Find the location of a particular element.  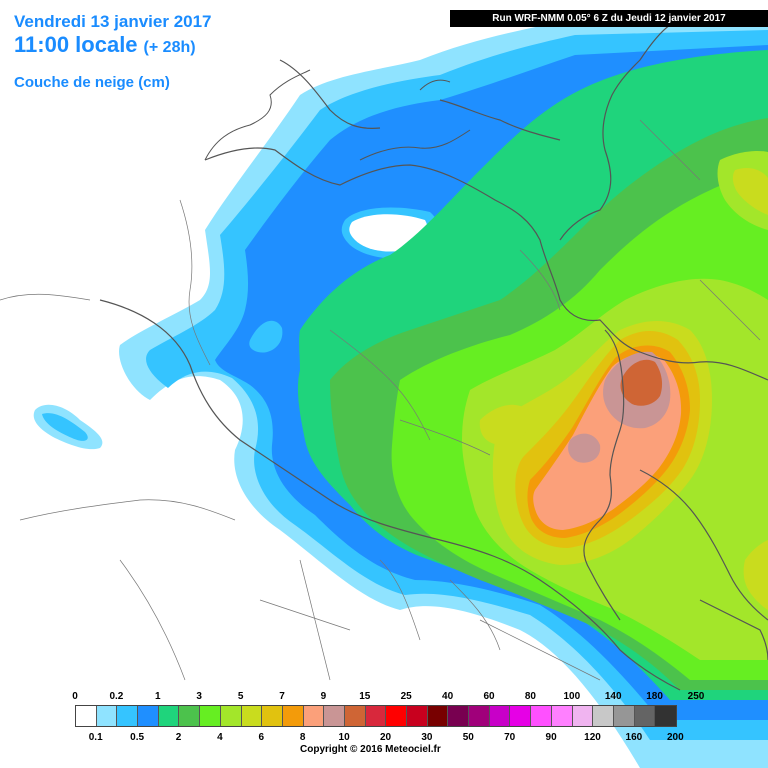

parameter-label: Couche de neige (cm) is located at coordinates (92, 82).